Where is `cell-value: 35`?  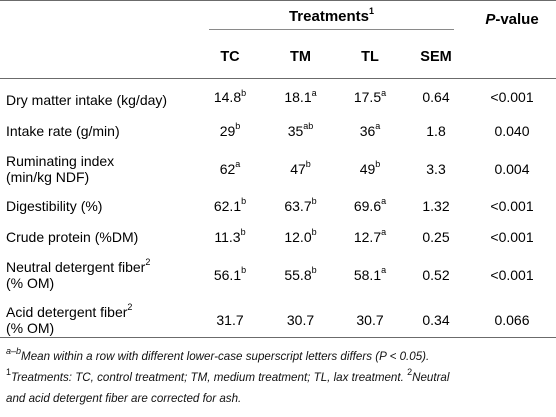 cell-value: 35 is located at coordinates (295, 131).